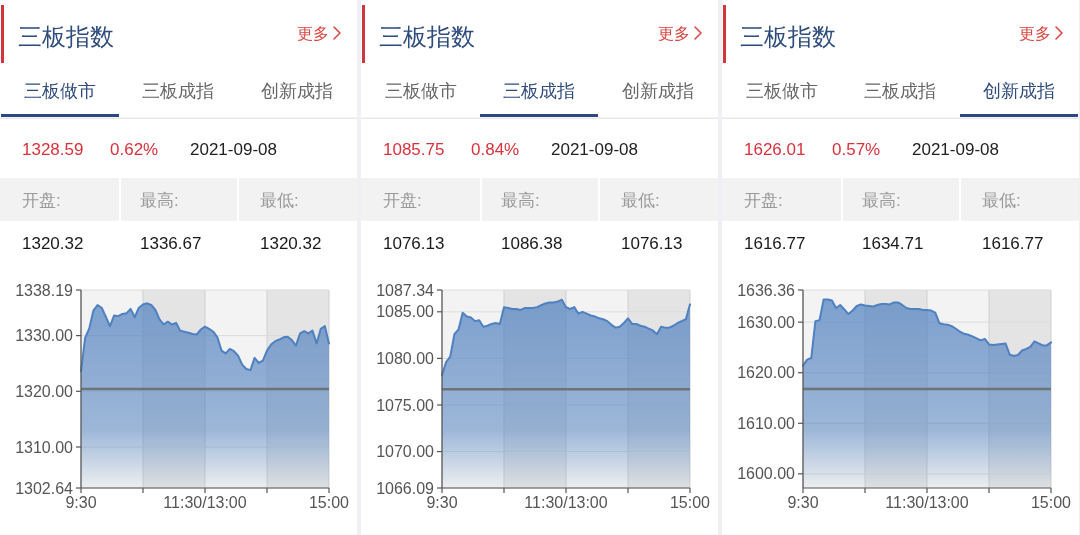  Describe the element at coordinates (532, 243) in the screenshot. I see `text: 1086.38` at that location.